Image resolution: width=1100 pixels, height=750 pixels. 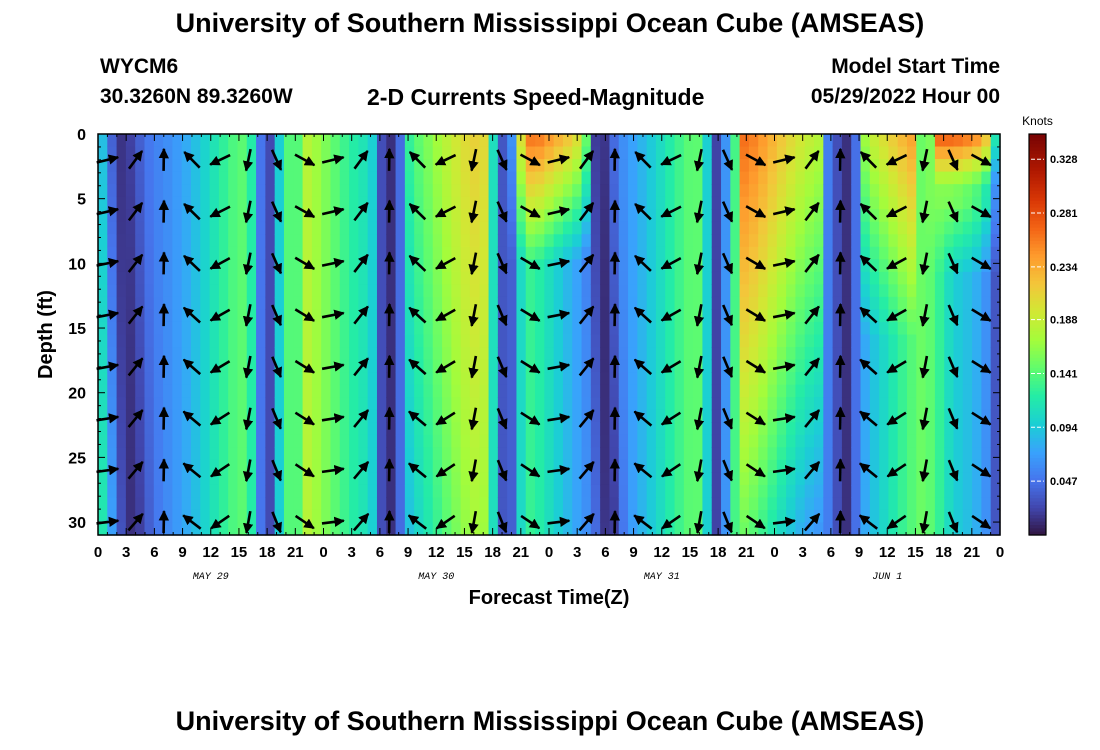 I want to click on x-tick-label: 3, so click(x=803, y=552).